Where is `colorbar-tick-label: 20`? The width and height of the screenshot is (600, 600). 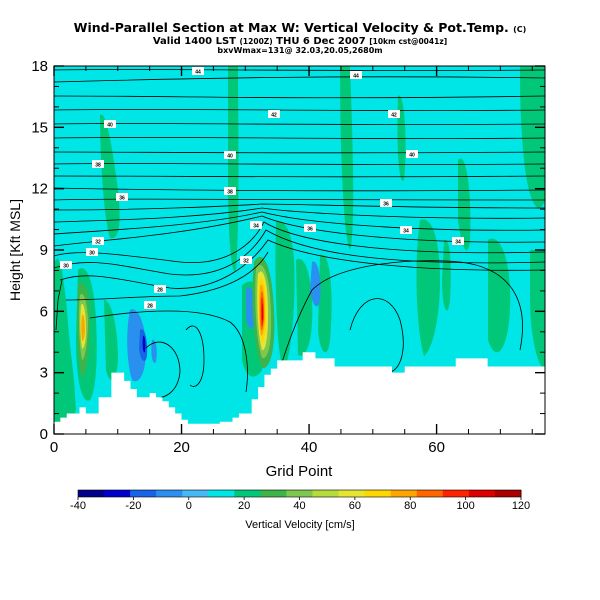
colorbar-tick-label: 20 is located at coordinates (244, 506).